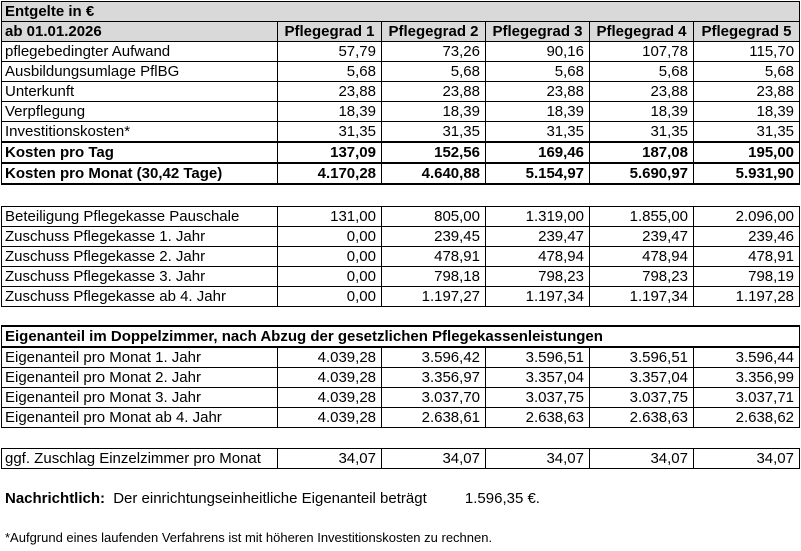 The width and height of the screenshot is (801, 551). What do you see at coordinates (433, 296) in the screenshot?
I see `cell-value: 1.197,27` at bounding box center [433, 296].